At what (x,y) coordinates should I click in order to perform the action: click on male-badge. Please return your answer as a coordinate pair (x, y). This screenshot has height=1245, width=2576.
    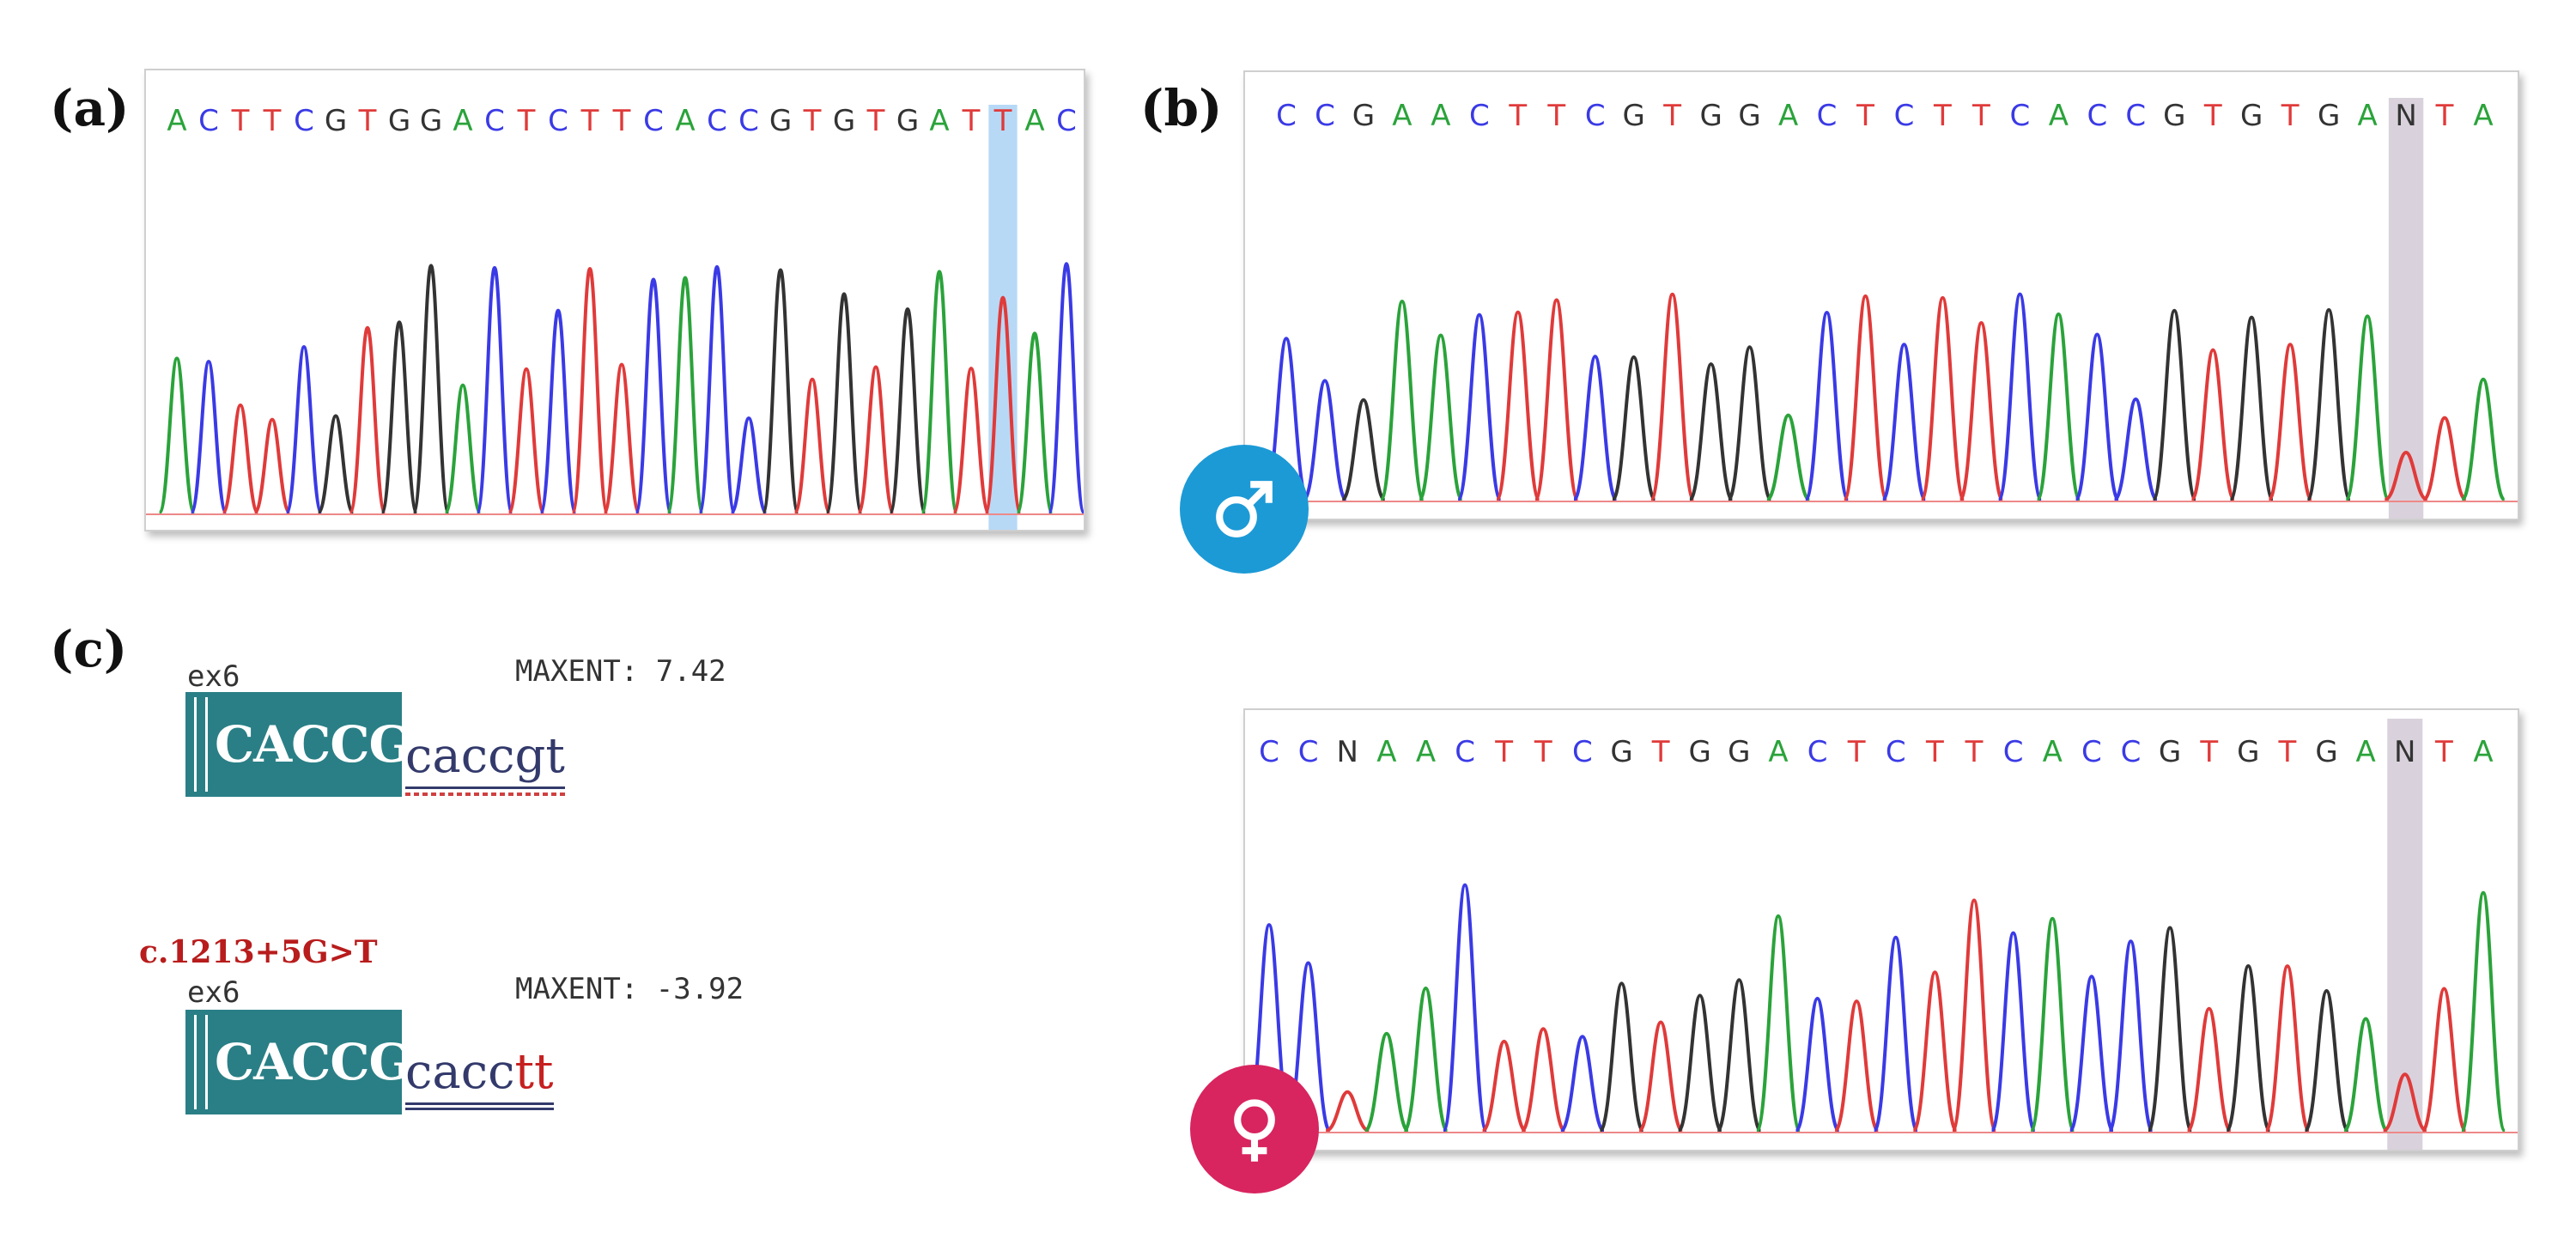
    Looking at the image, I should click on (1244, 510).